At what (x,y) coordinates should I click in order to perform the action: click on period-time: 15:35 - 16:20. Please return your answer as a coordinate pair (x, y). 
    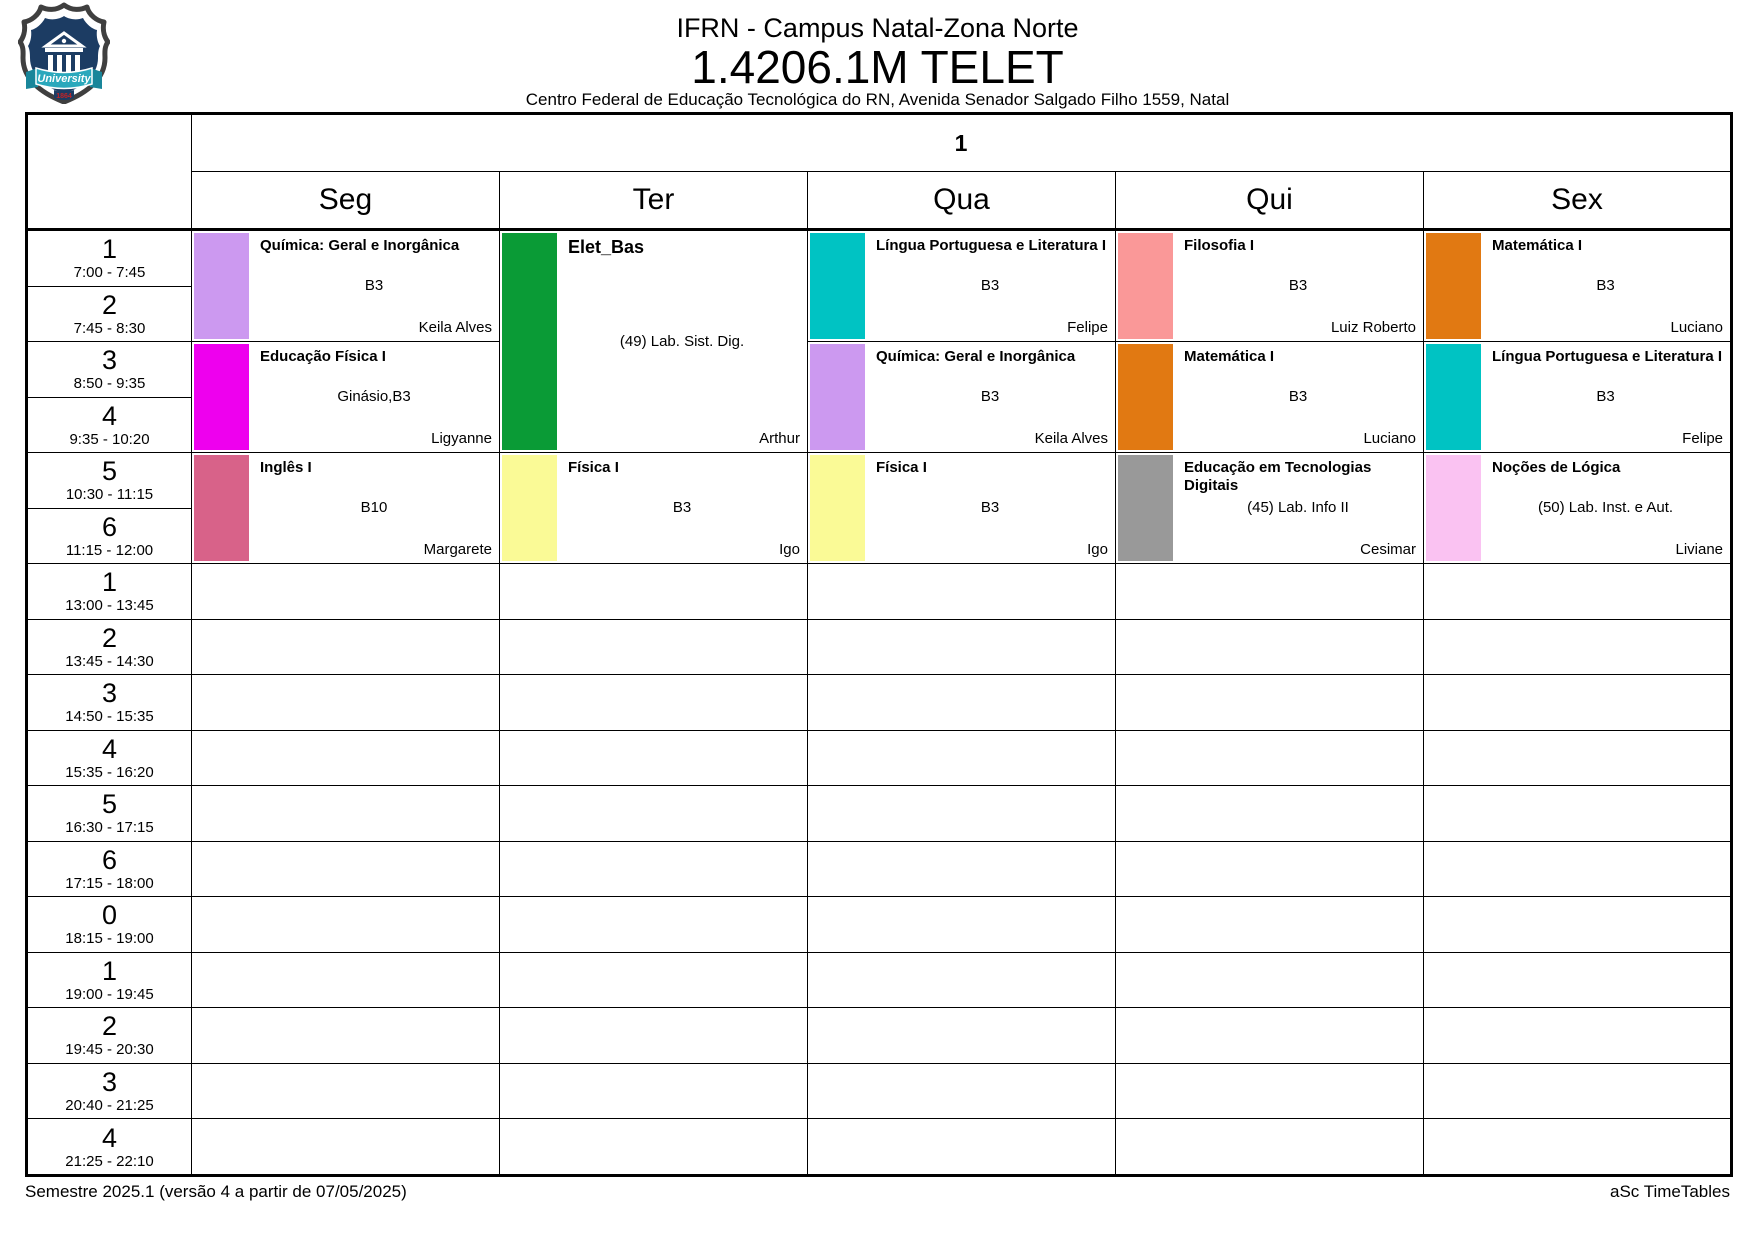
    Looking at the image, I should click on (109, 772).